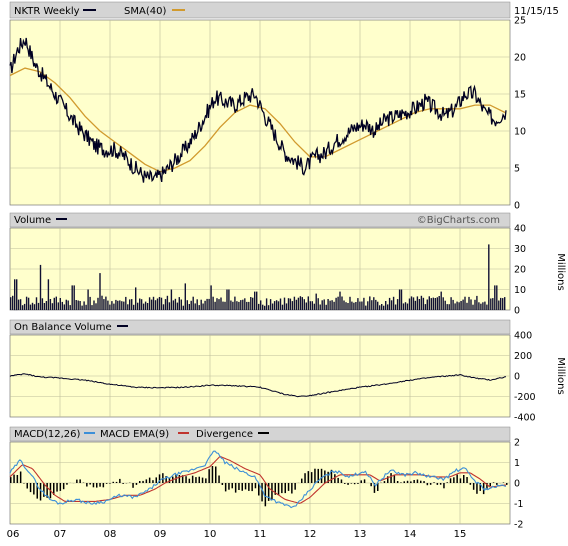 The width and height of the screenshot is (568, 546). I want to click on x-tick-label: 09, so click(160, 534).